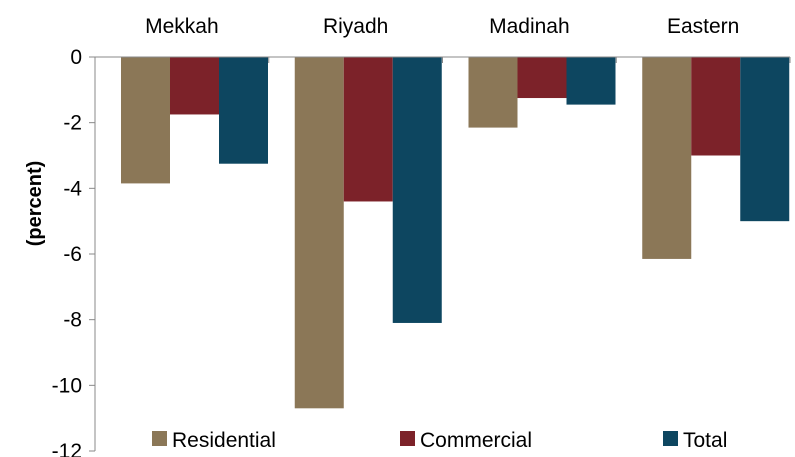  I want to click on bar-commercial-madinah, so click(542, 78).